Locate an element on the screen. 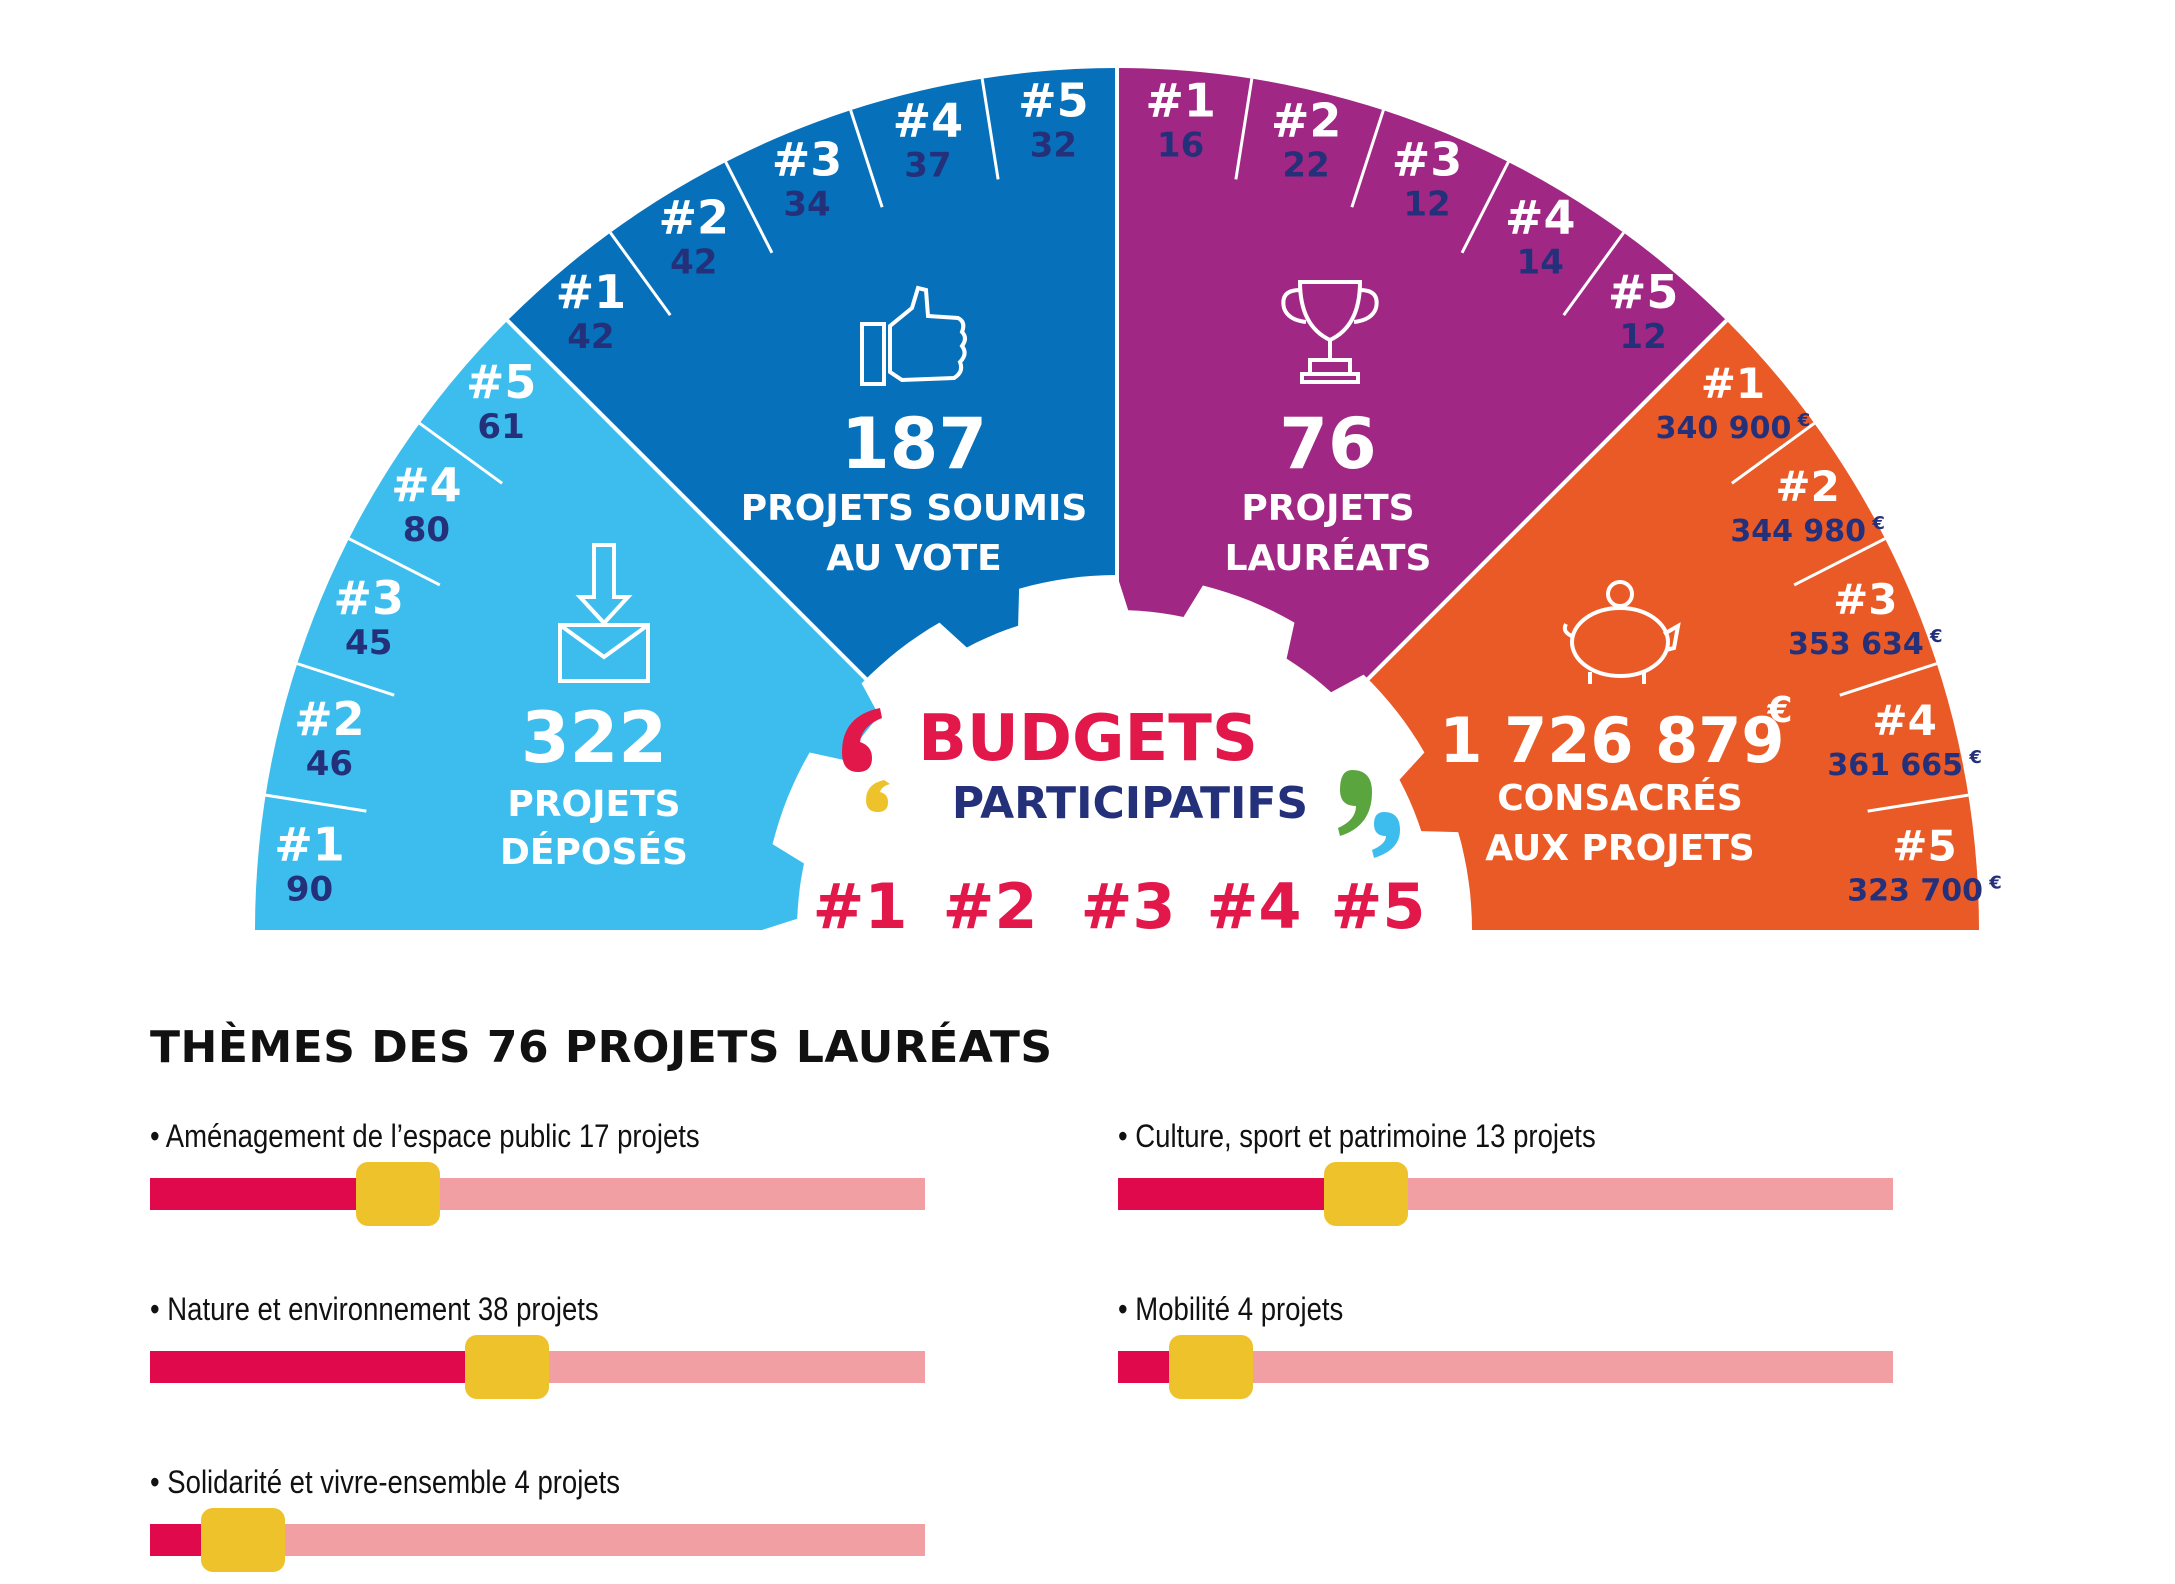 The image size is (2175, 1584). edition-value-deposes: 90 is located at coordinates (309, 889).